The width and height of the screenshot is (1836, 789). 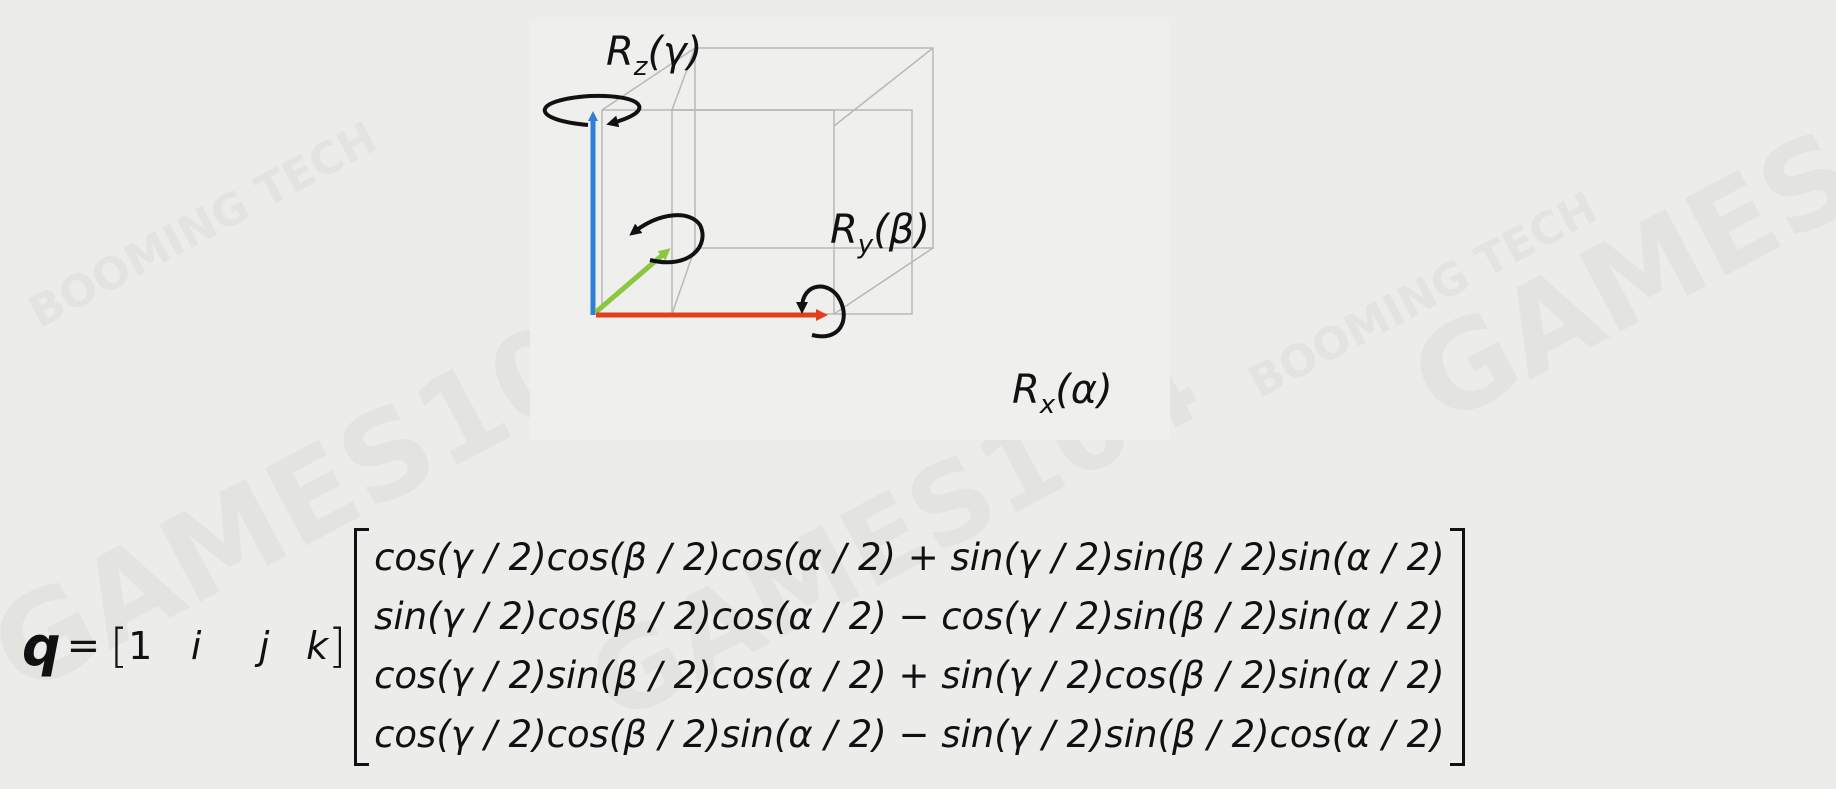 I want to click on basis-element-i: i, so click(x=196, y=646).